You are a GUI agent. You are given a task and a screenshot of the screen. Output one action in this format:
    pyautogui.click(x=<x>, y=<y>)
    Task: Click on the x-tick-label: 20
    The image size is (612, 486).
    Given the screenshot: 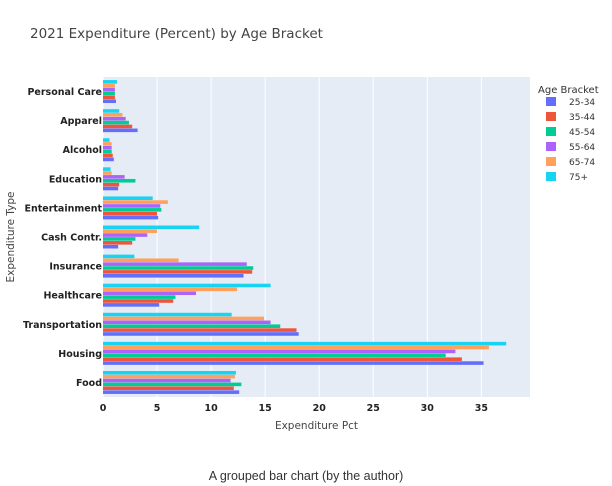 What is the action you would take?
    pyautogui.click(x=320, y=408)
    